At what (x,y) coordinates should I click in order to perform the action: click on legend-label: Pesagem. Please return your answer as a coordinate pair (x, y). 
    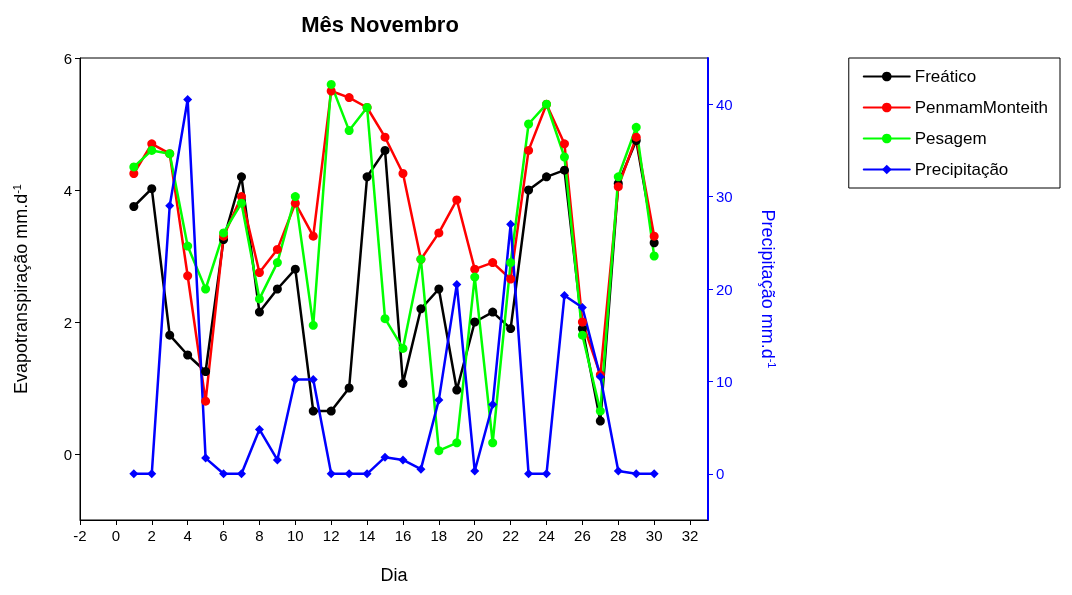
    Looking at the image, I should click on (950, 138).